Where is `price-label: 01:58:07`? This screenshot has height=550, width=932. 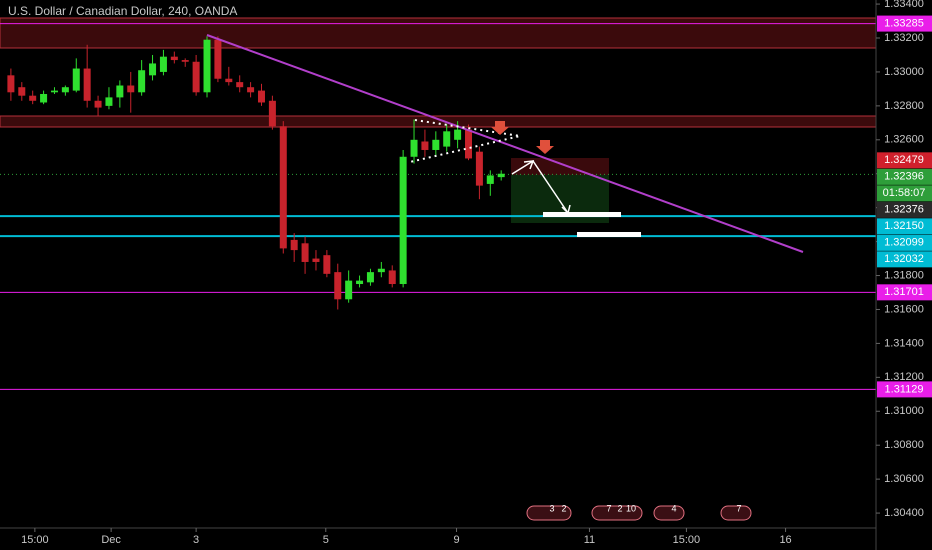 price-label: 01:58:07 is located at coordinates (904, 193).